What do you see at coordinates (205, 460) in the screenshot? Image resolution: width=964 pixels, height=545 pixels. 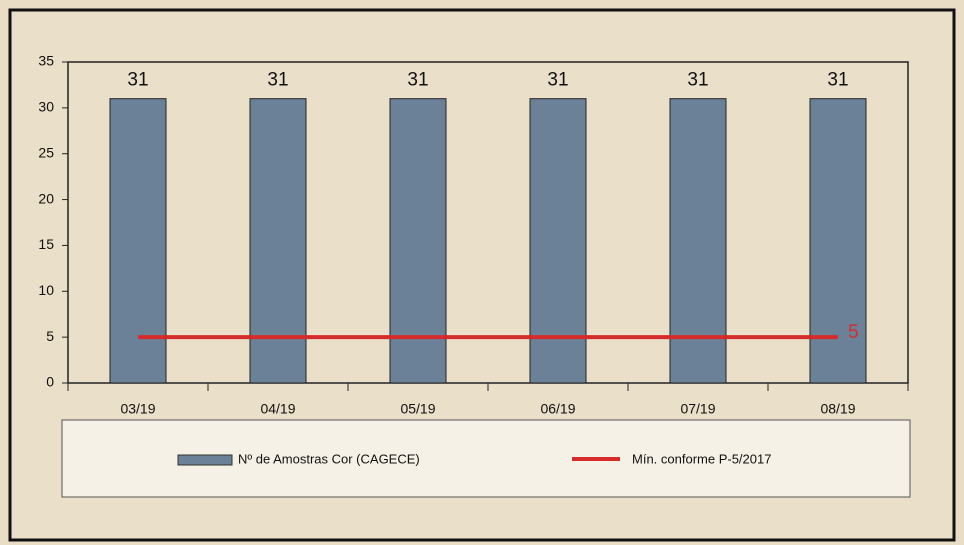 I see `legend-swatch` at bounding box center [205, 460].